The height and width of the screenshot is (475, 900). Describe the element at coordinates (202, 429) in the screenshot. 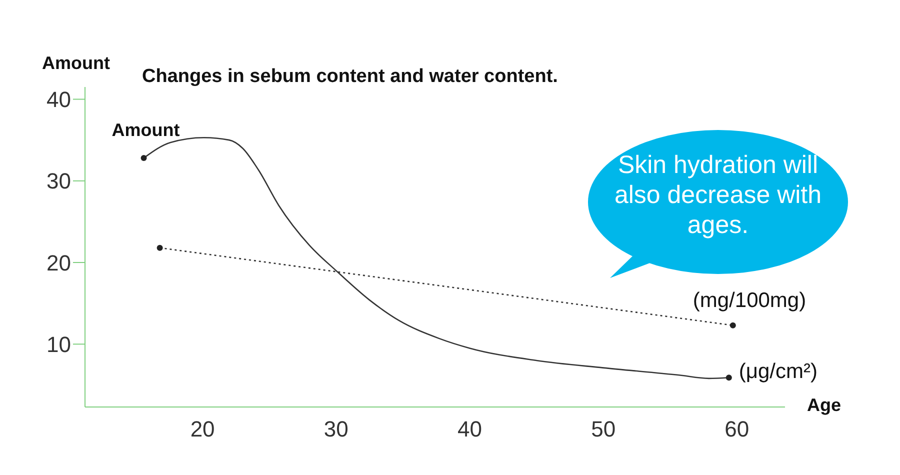

I see `x-tick-label: 20` at that location.